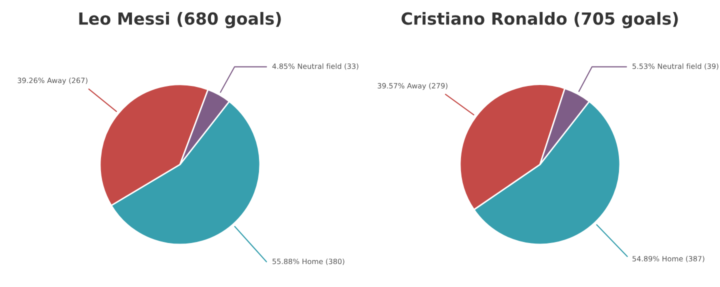  What do you see at coordinates (540, 20) in the screenshot?
I see `chart-title: Cristiano Ronaldo (705 goals)` at bounding box center [540, 20].